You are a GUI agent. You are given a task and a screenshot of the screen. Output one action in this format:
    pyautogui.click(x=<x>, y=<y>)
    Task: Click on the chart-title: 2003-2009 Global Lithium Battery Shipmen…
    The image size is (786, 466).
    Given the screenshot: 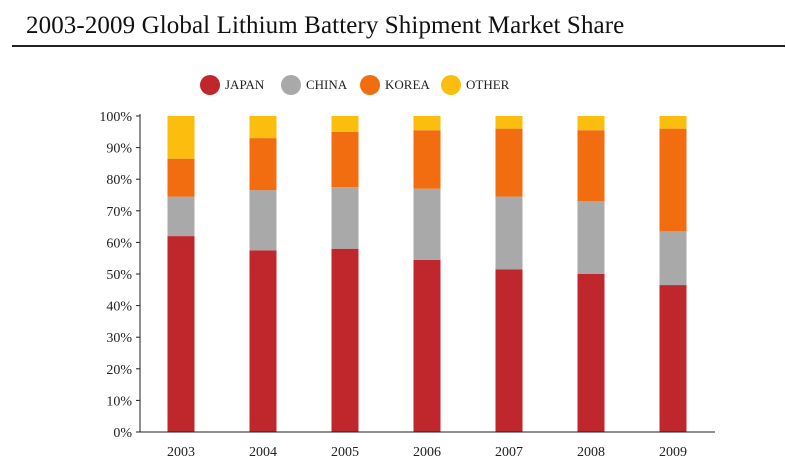 What is the action you would take?
    pyautogui.click(x=325, y=25)
    